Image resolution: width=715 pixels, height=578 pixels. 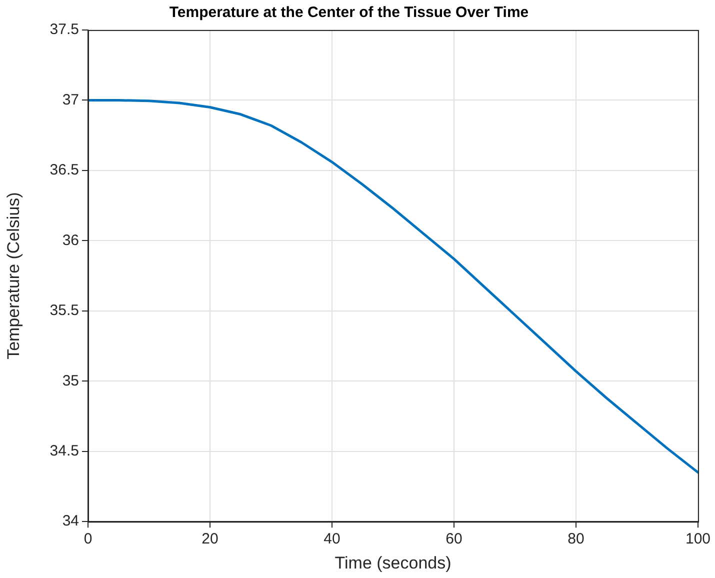 I want to click on x-tick-label: 80, so click(x=576, y=539).